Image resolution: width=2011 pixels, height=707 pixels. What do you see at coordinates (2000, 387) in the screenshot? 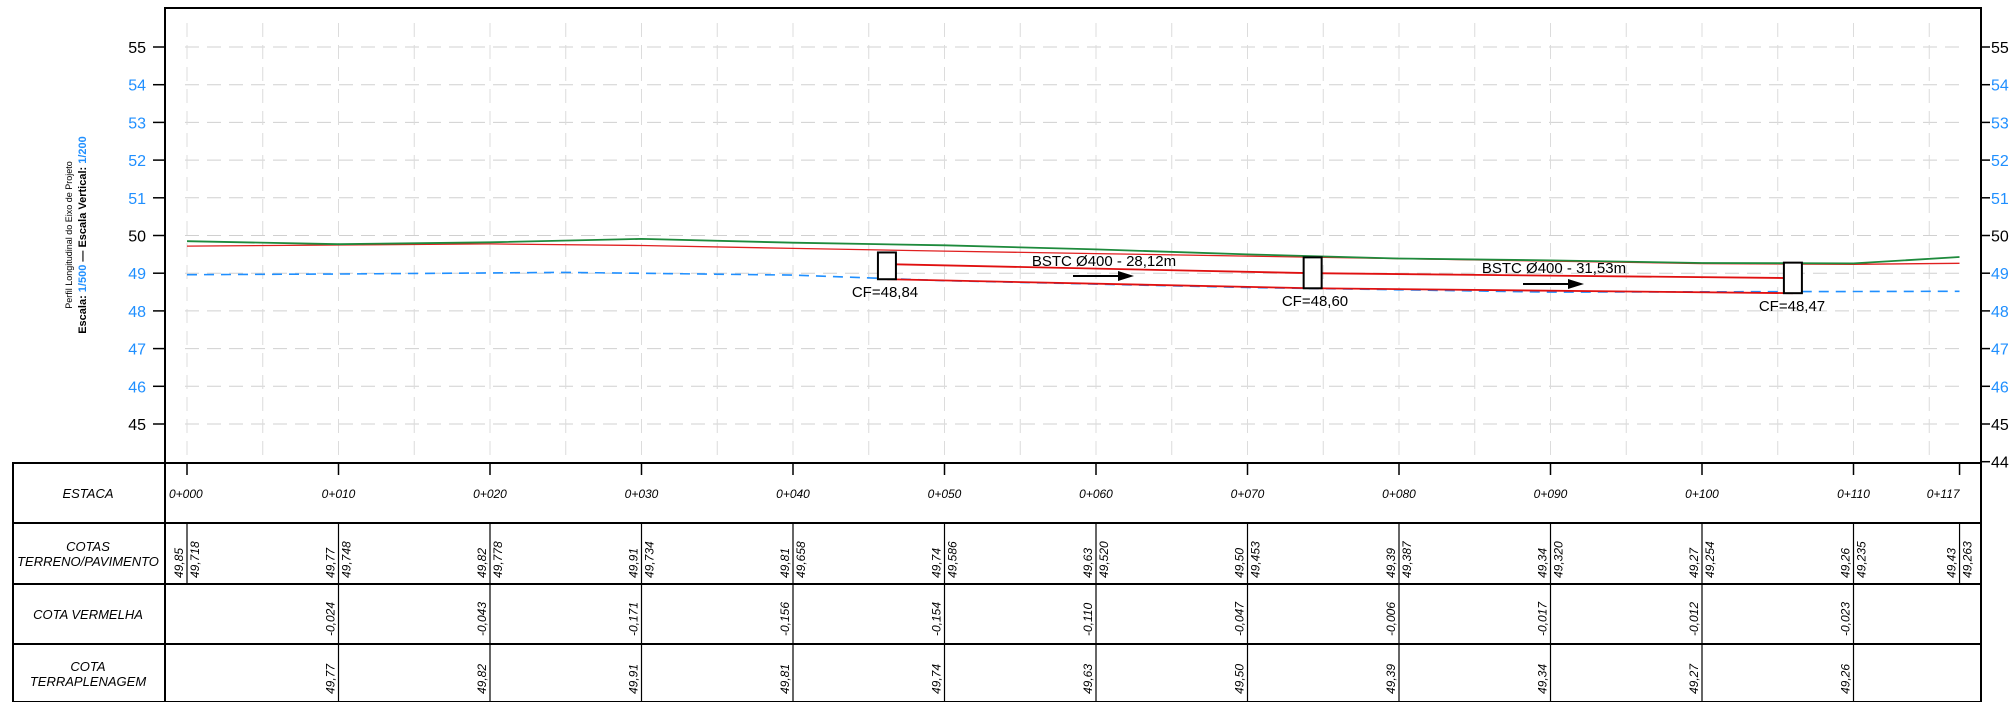
I see `y-tick-label-right: 46` at bounding box center [2000, 387].